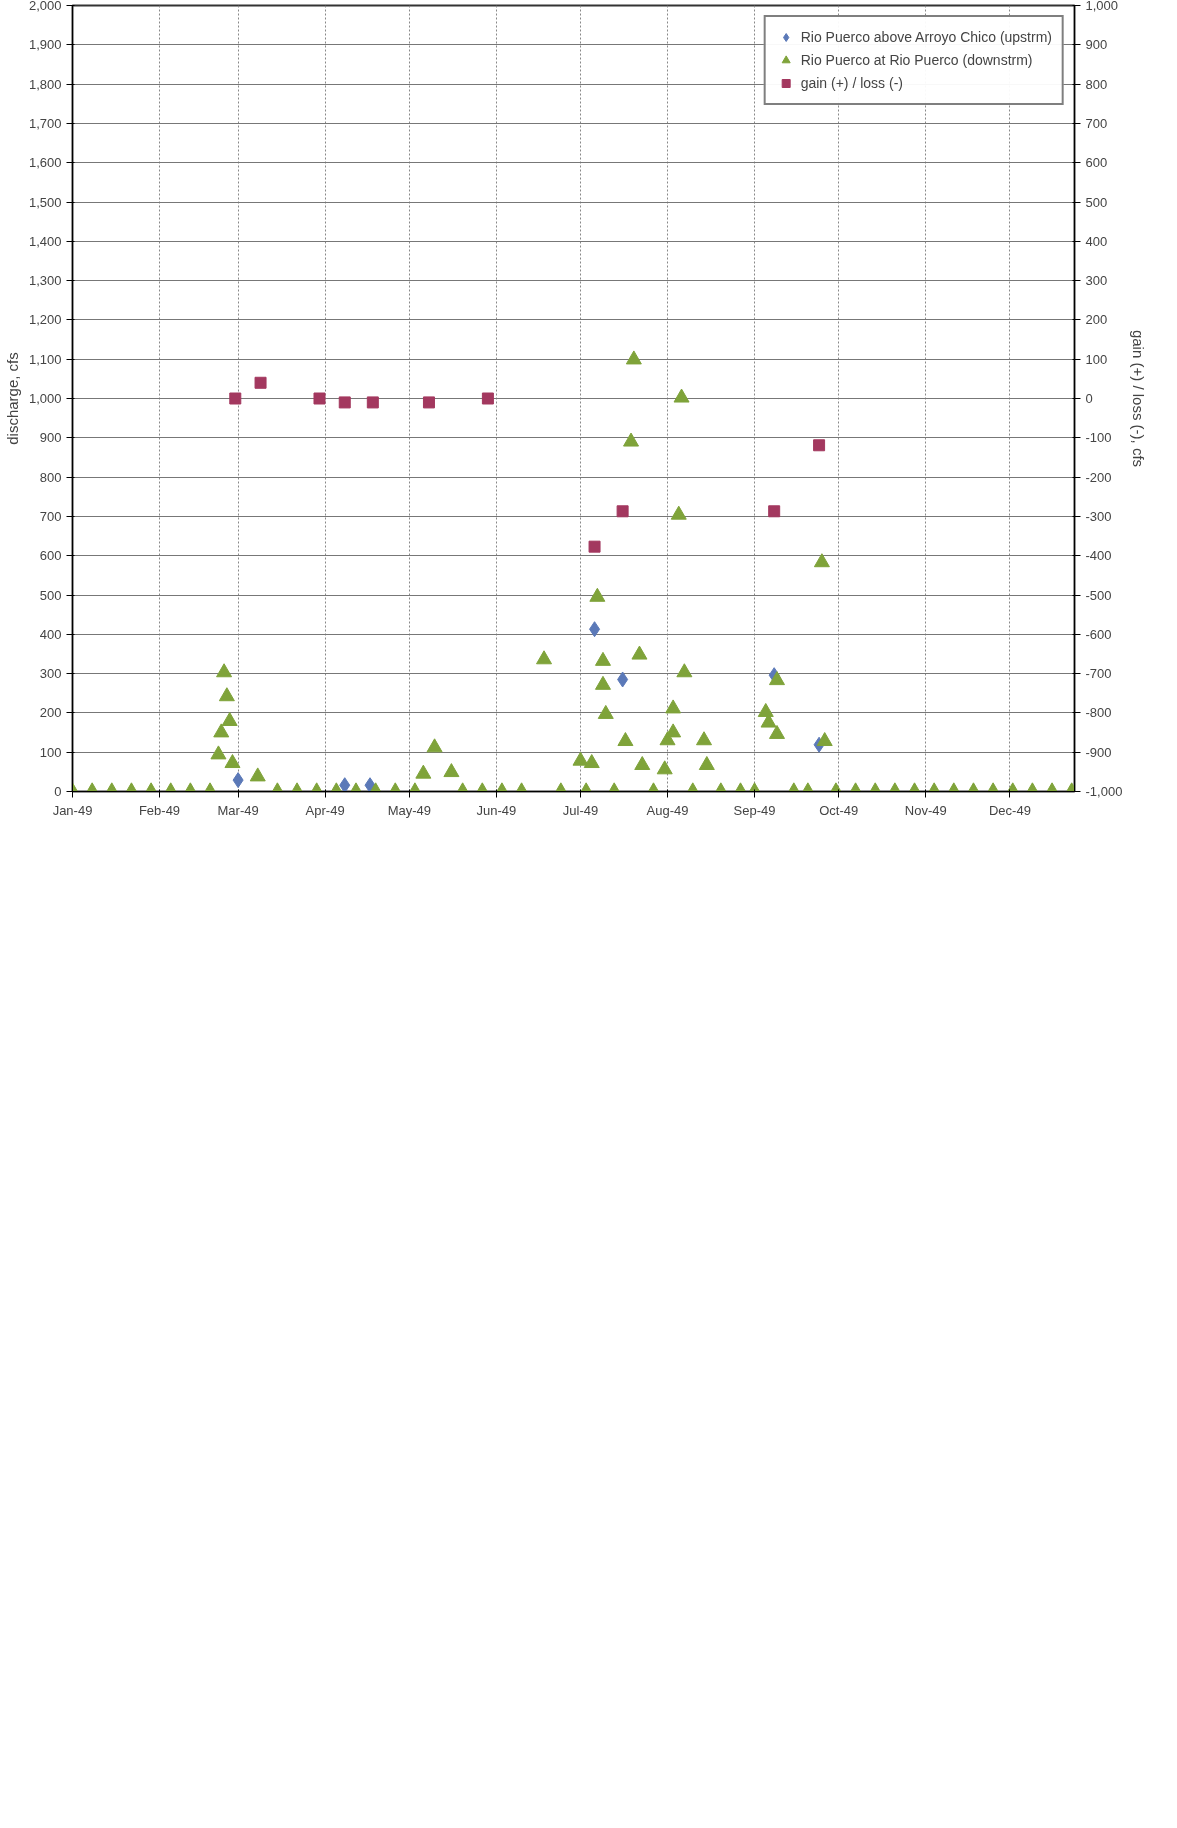 The width and height of the screenshot is (1177, 1828). Describe the element at coordinates (1098, 556) in the screenshot. I see `y2-tick-label: -400` at that location.